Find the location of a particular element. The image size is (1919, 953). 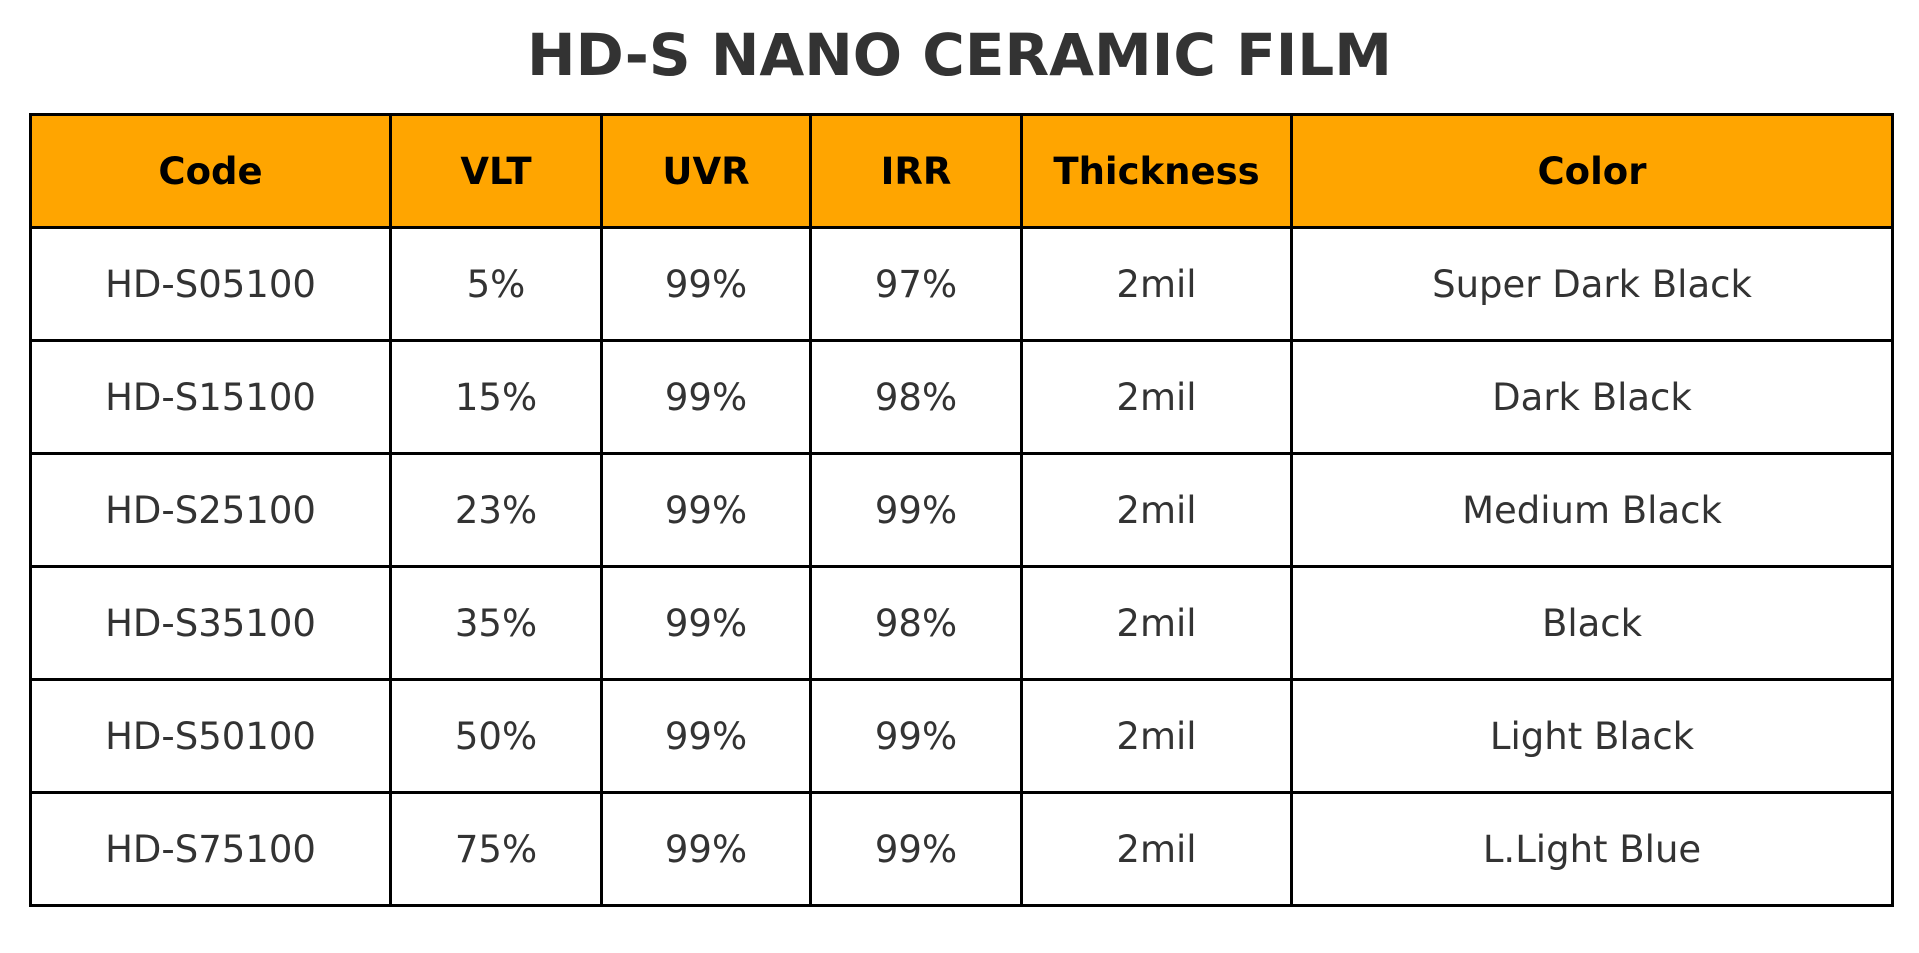

table-cell: Medium Black is located at coordinates (1592, 510).